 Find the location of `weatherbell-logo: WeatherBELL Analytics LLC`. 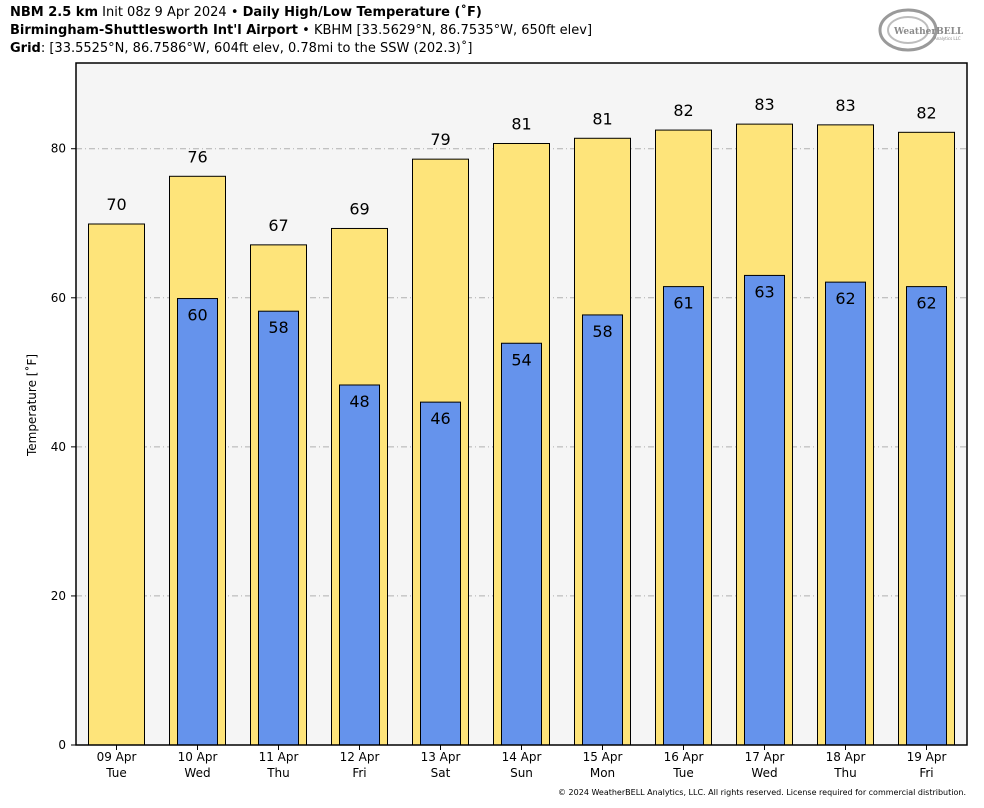

weatherbell-logo: WeatherBELL Analytics LLC is located at coordinates (921, 30).